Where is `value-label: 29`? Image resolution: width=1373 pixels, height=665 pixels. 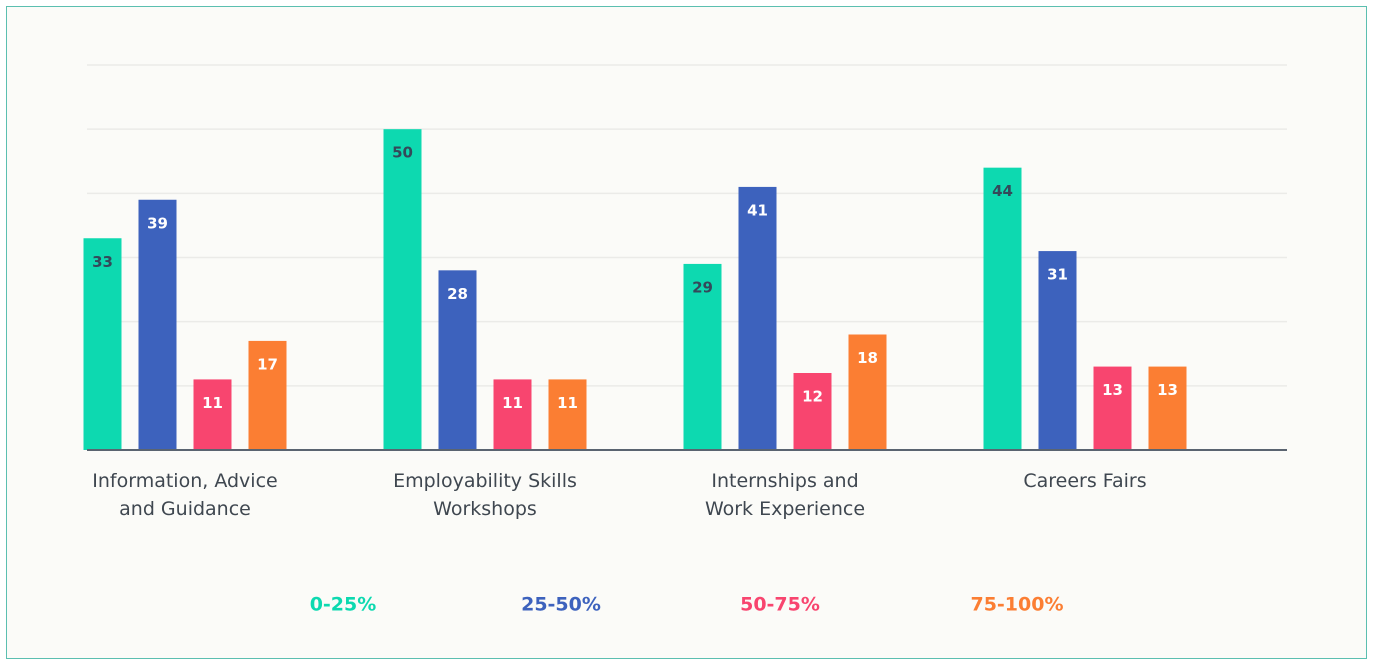 value-label: 29 is located at coordinates (702, 287).